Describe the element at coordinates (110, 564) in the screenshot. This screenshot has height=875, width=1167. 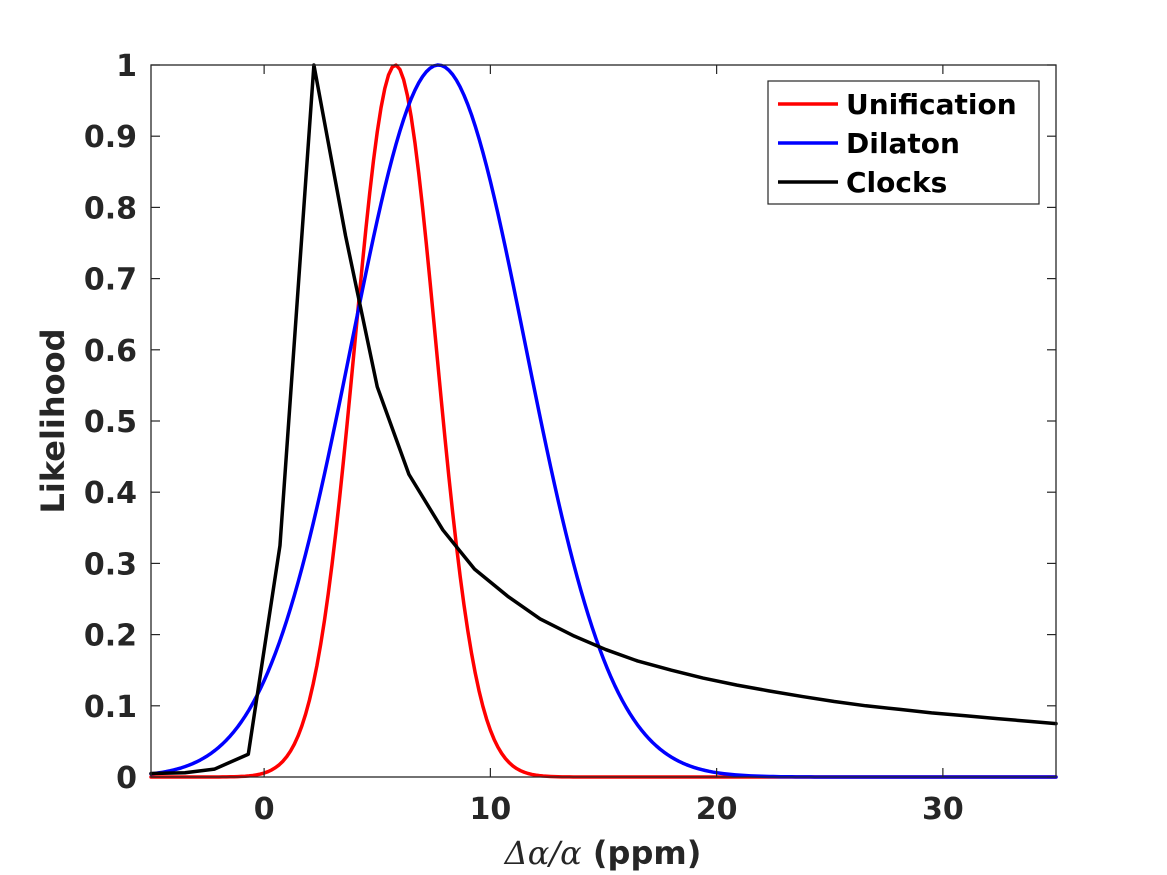
I see `y-tick-label: 0.3` at that location.